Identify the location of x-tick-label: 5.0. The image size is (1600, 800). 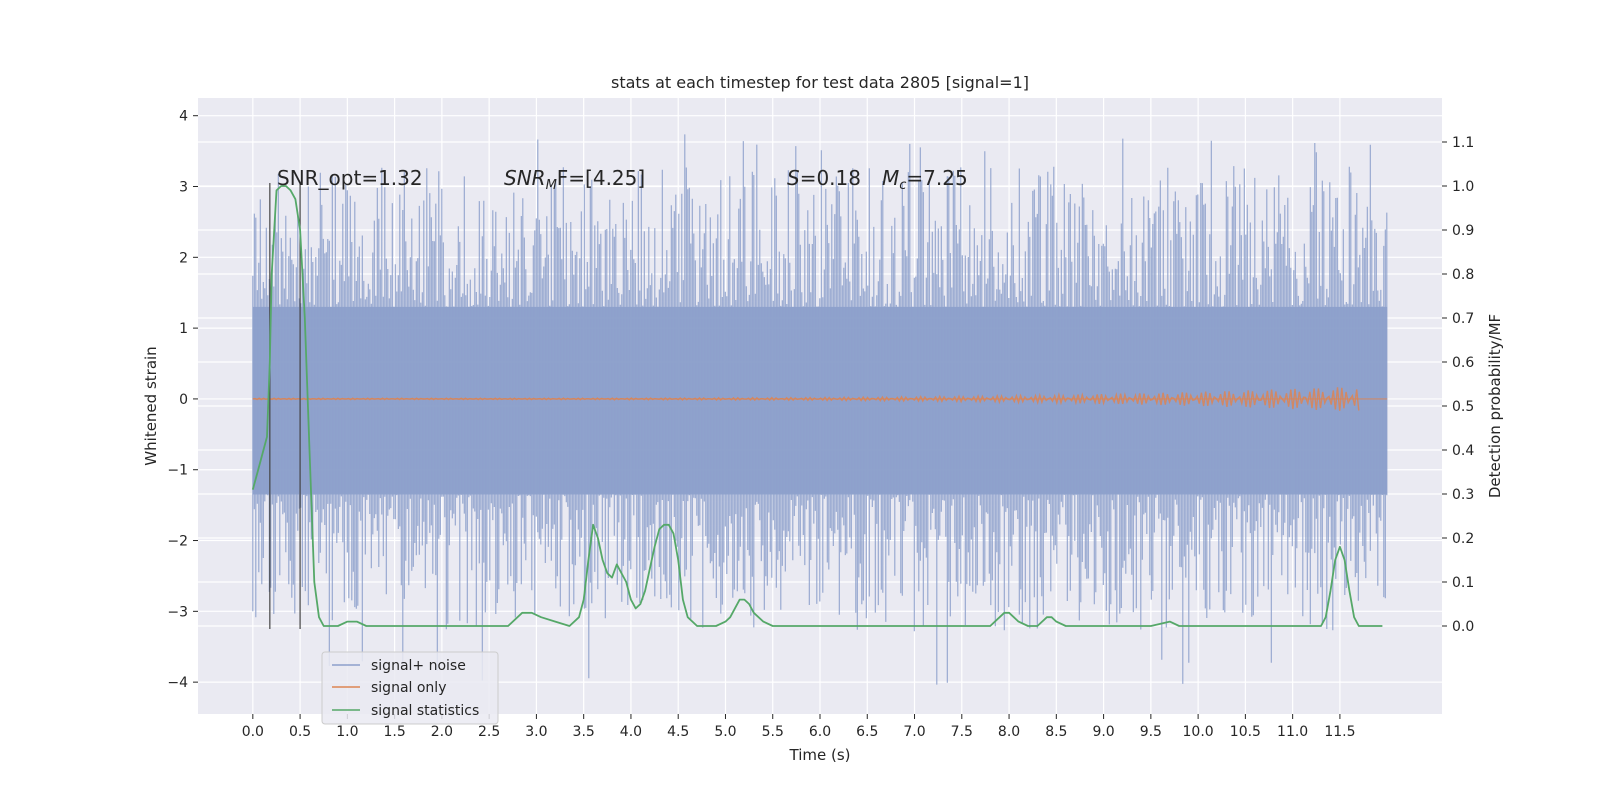
(725, 732).